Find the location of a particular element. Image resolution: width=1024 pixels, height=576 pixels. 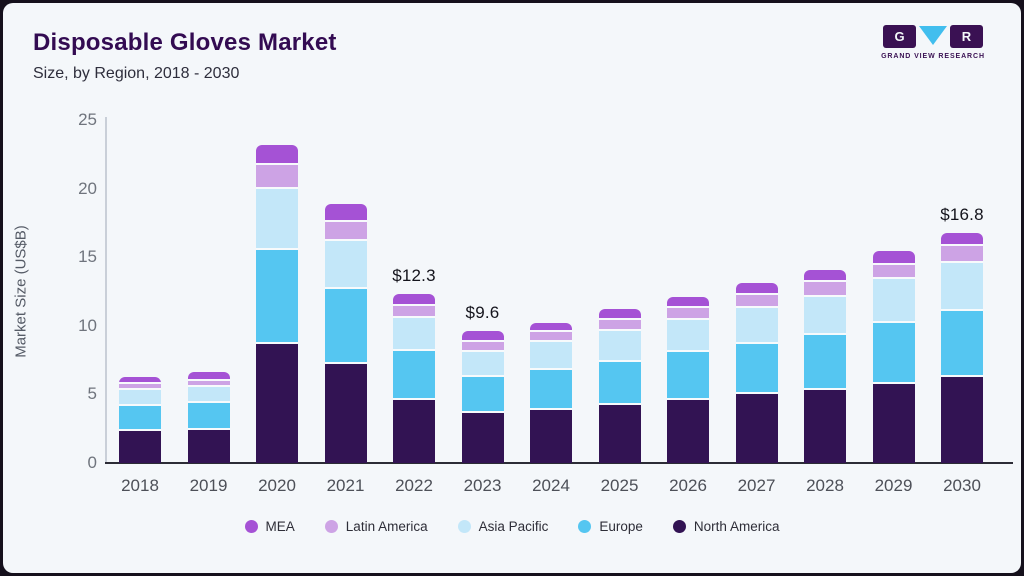

x-axis-tick-label: 2028 is located at coordinates (825, 485).